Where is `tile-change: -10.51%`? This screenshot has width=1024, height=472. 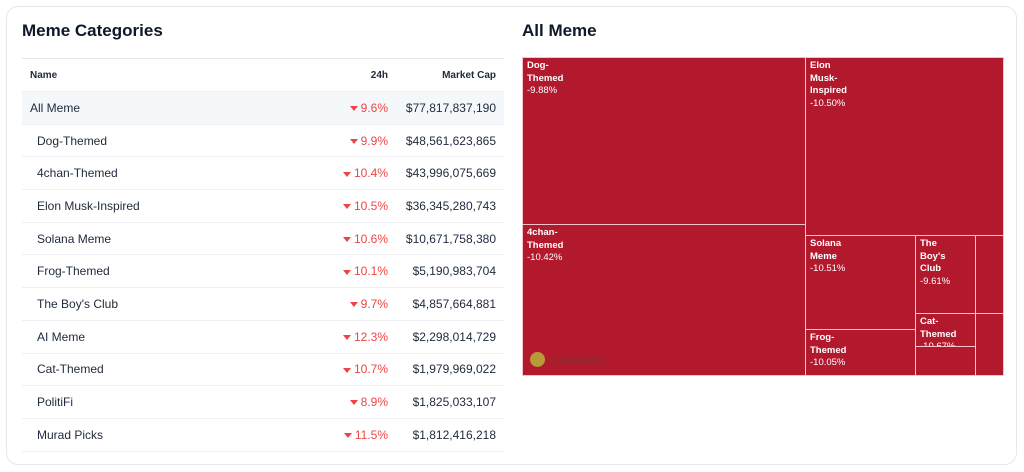 tile-change: -10.51% is located at coordinates (828, 269).